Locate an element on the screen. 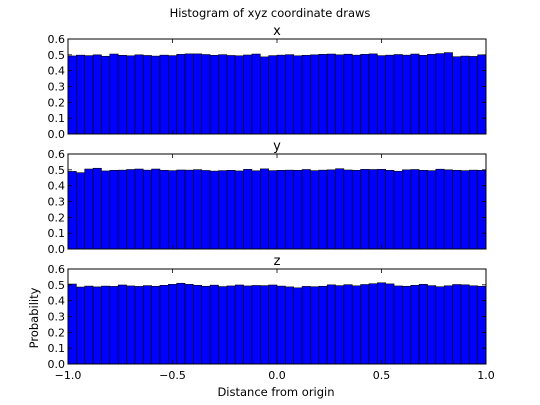  figure-title: Histogram of xyz coordinate draws is located at coordinates (270, 13).